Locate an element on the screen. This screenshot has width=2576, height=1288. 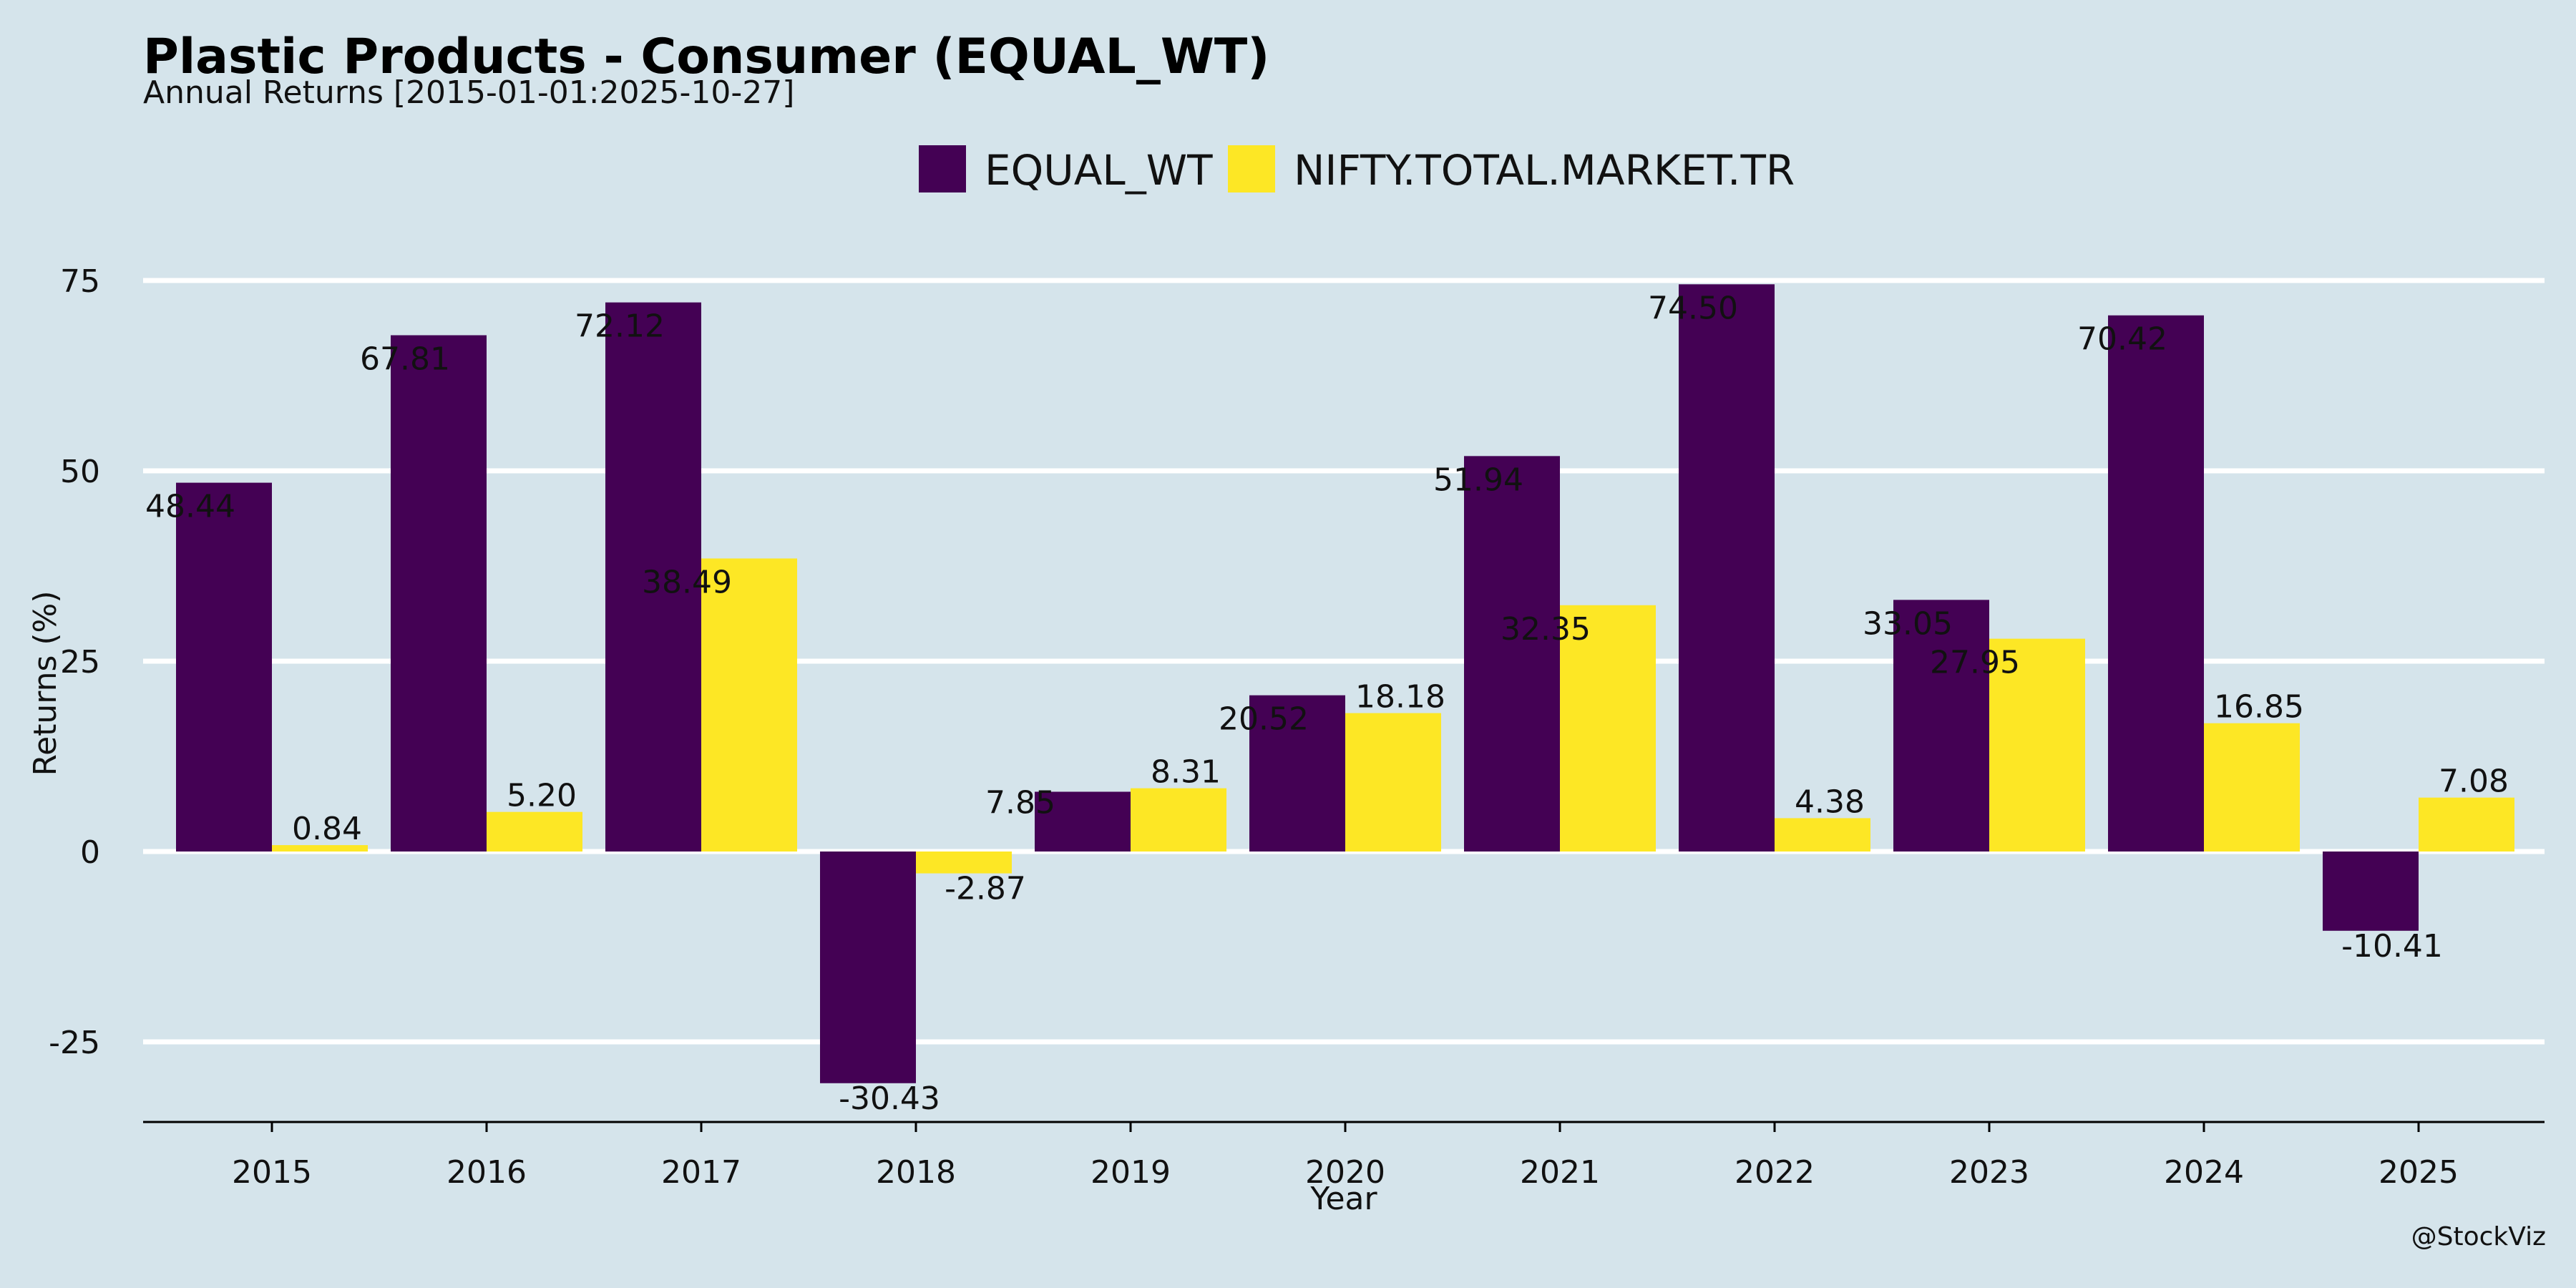
legend-label: NIFTY.TOTAL.MARKET.TR is located at coordinates (1544, 170).